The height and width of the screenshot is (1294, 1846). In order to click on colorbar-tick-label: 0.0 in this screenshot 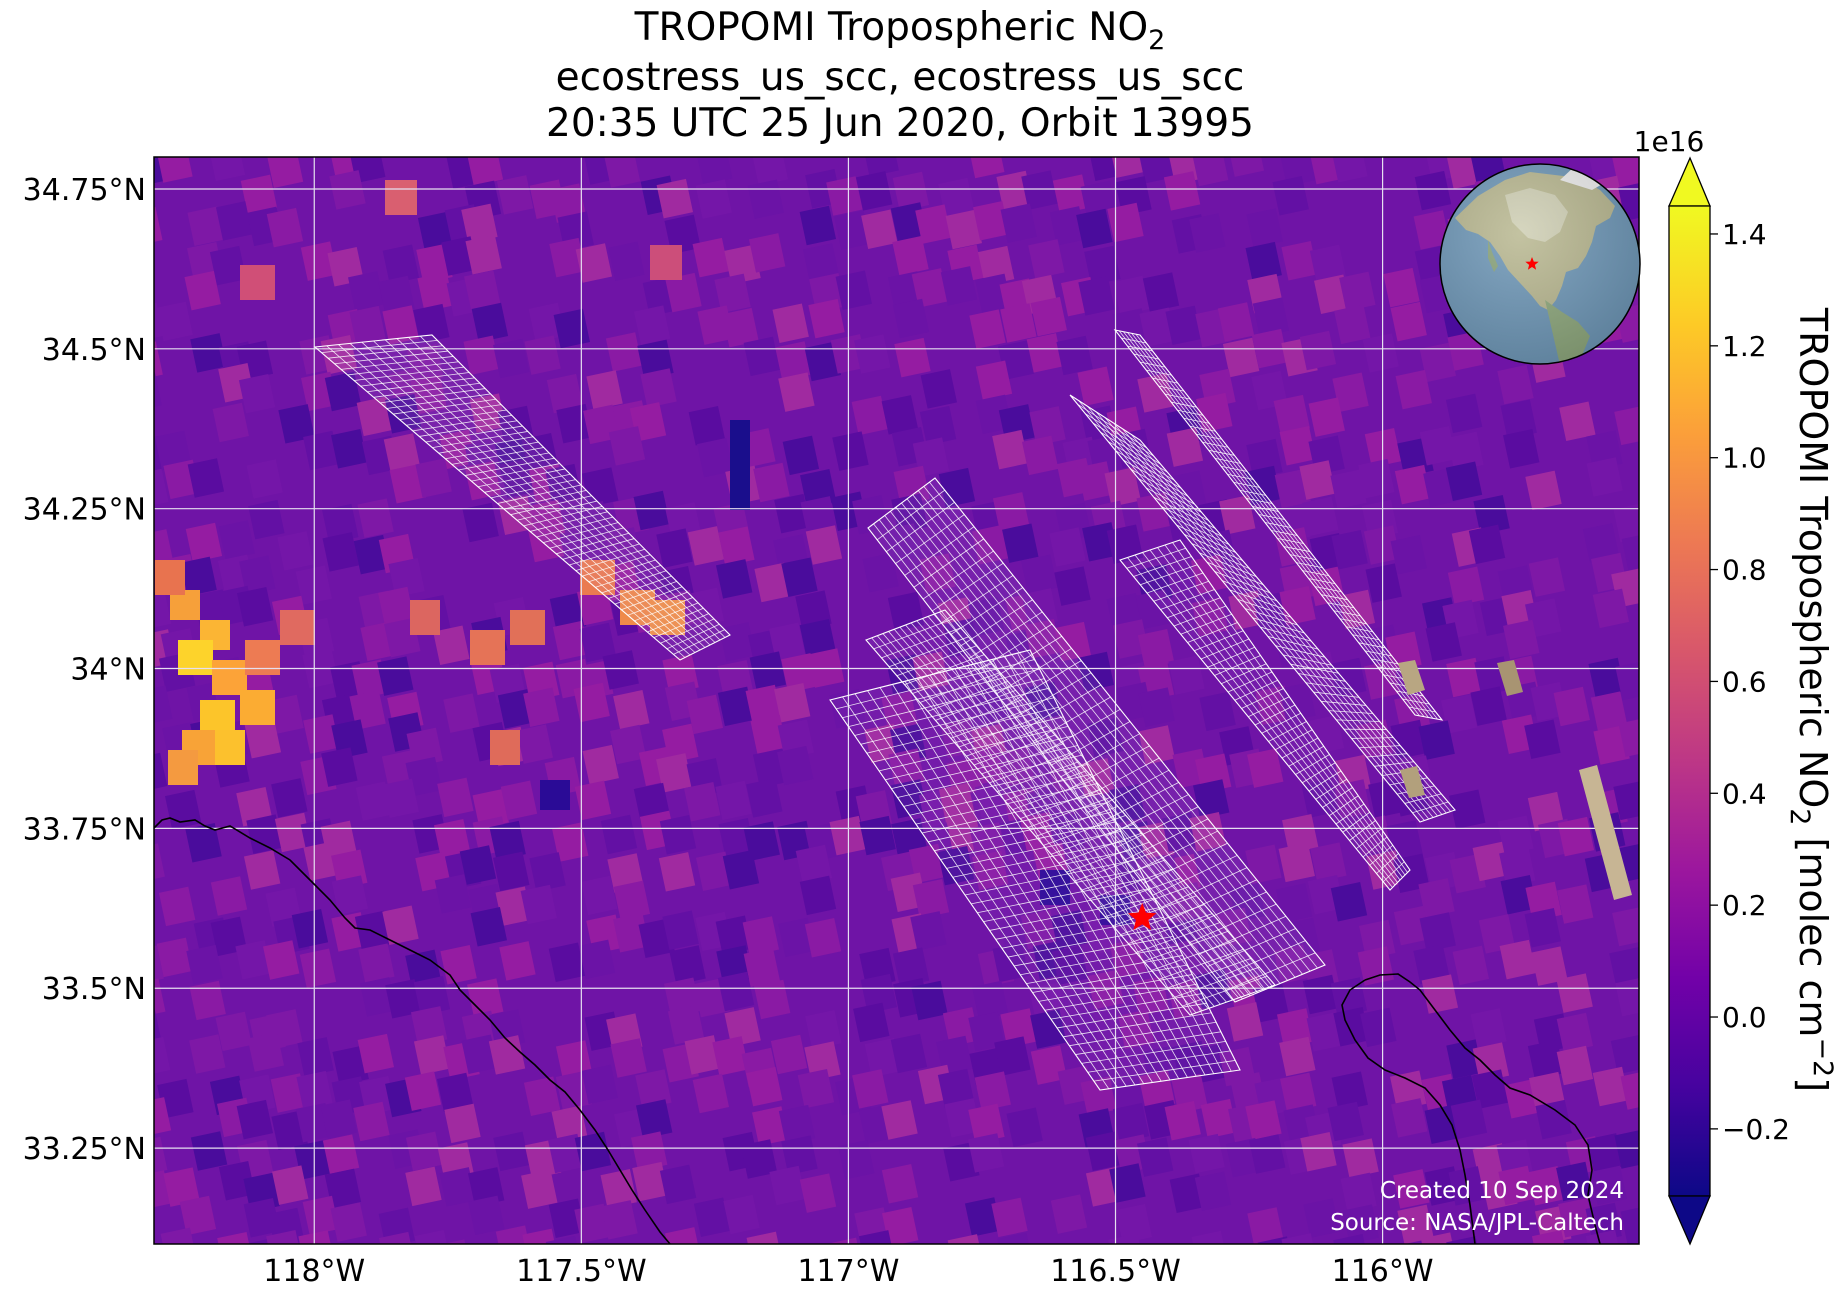, I will do `click(1744, 1017)`.